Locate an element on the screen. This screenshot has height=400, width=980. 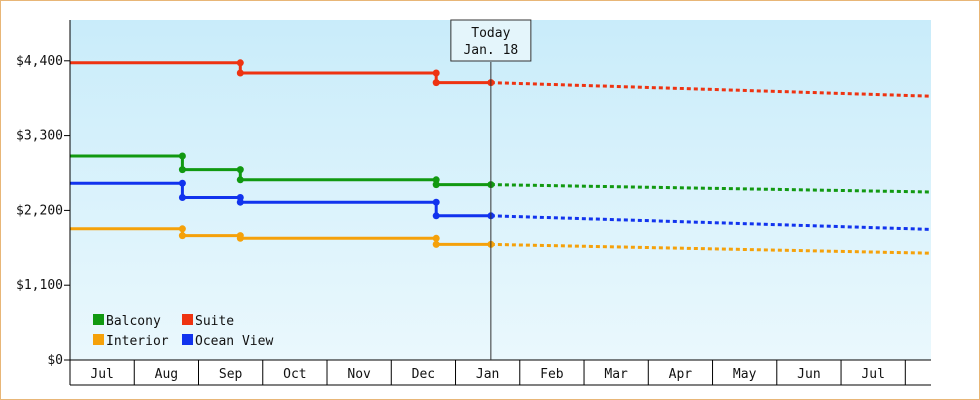
today-marker: Today Jan. 18 is located at coordinates (491, 189).